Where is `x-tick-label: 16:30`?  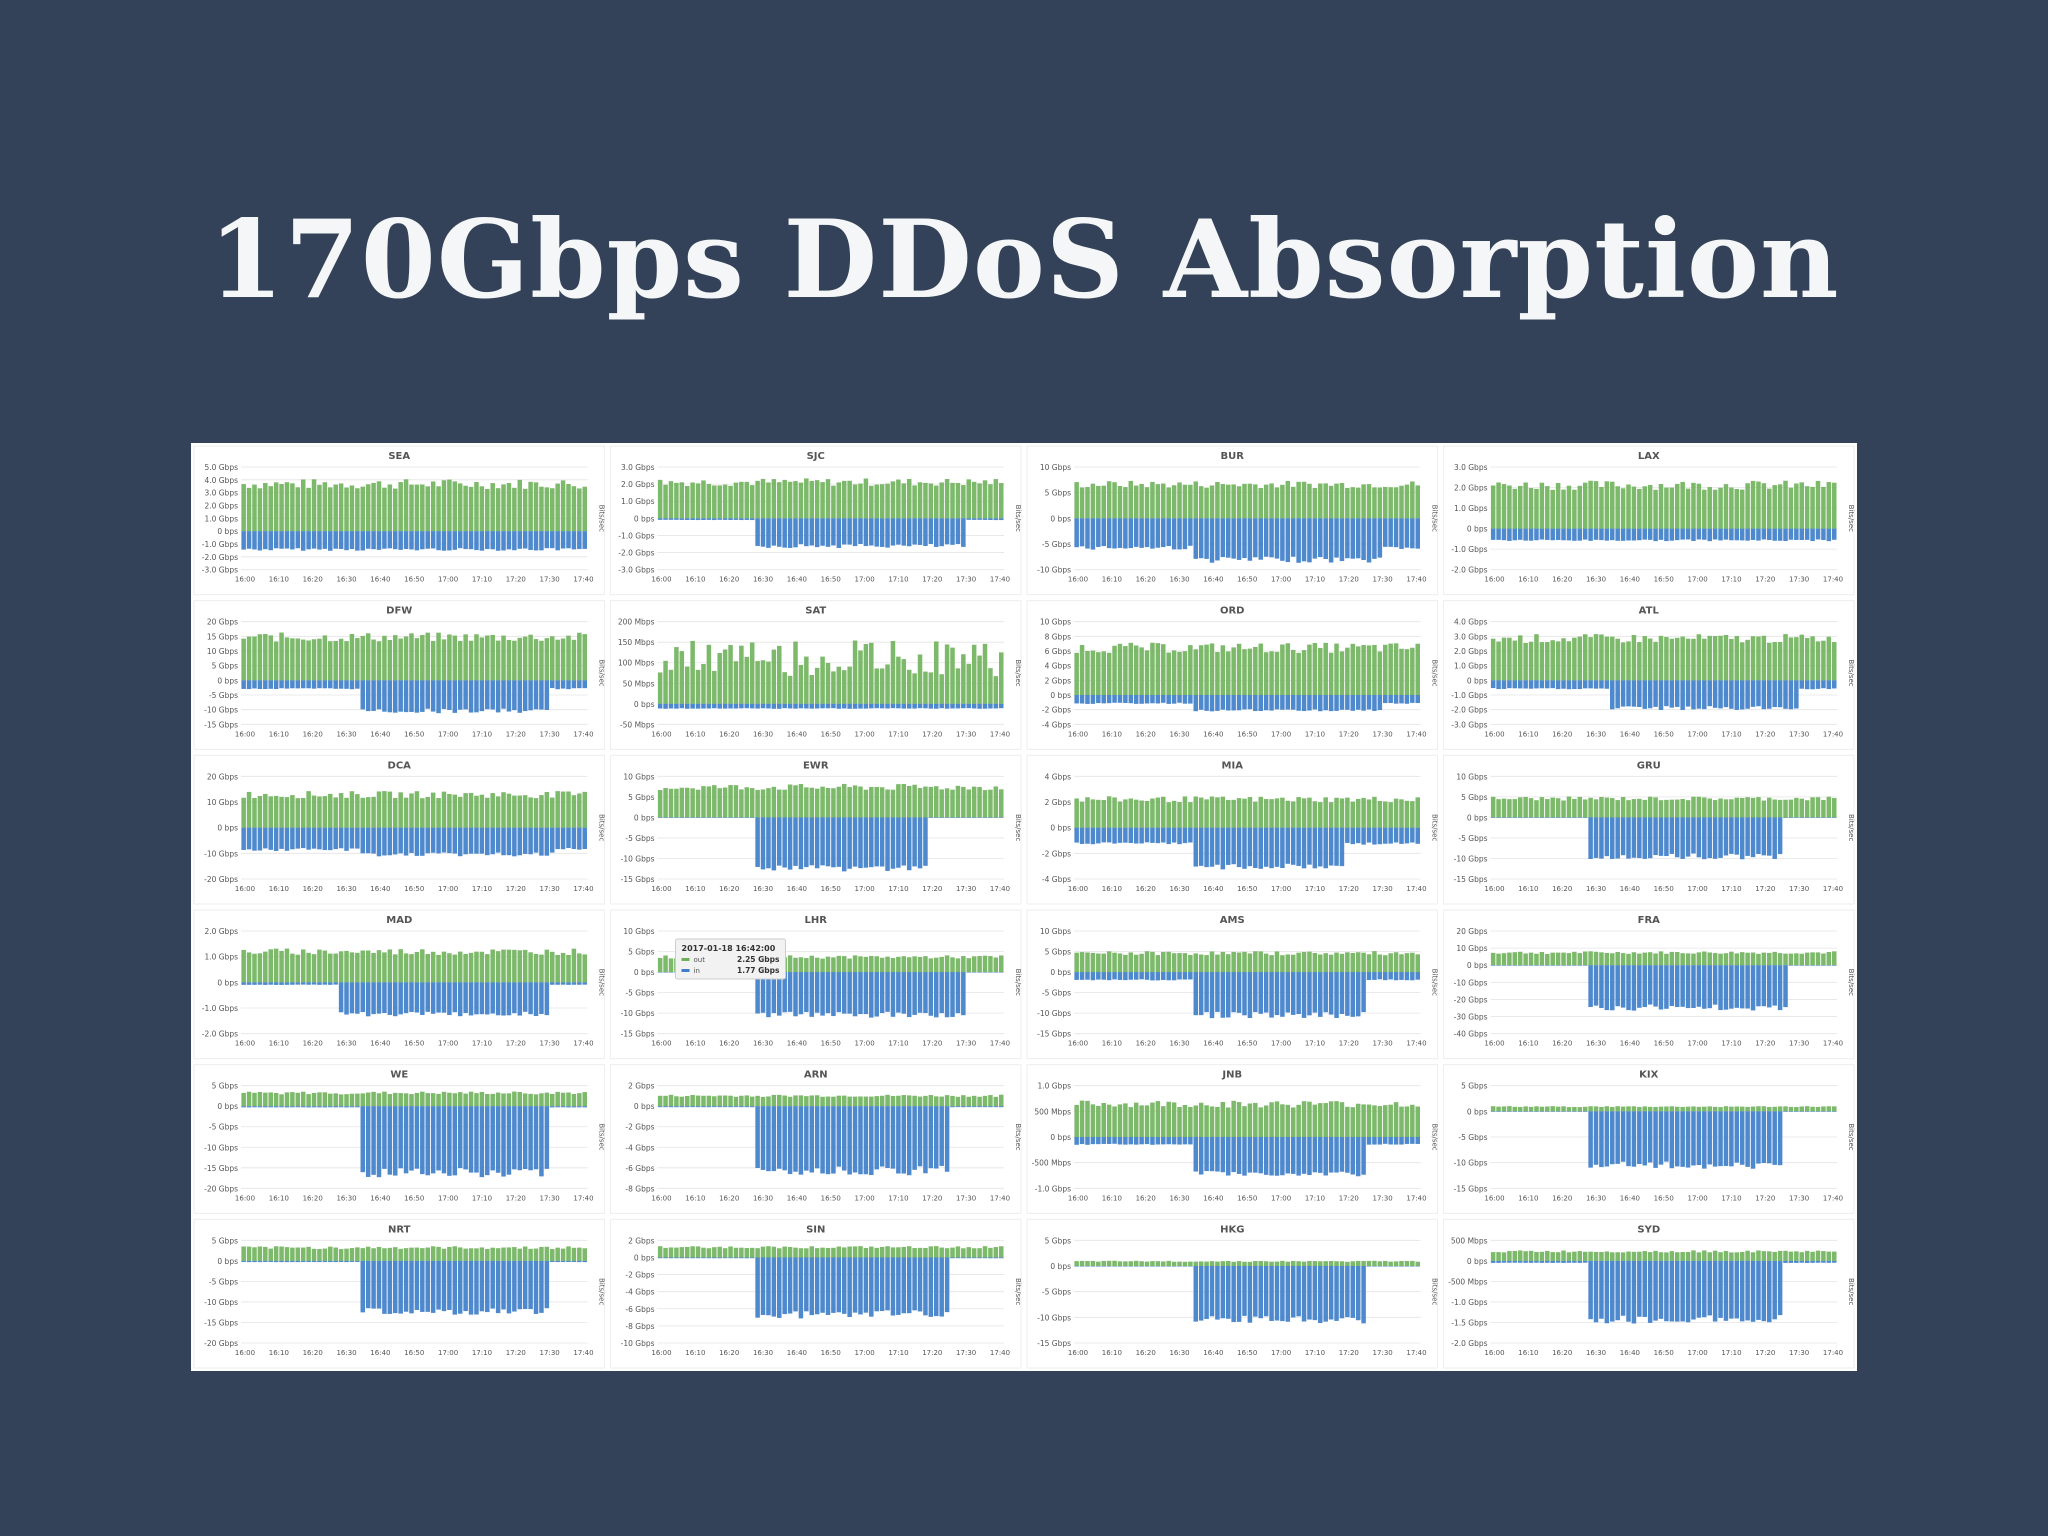 x-tick-label: 16:30 is located at coordinates (1179, 889).